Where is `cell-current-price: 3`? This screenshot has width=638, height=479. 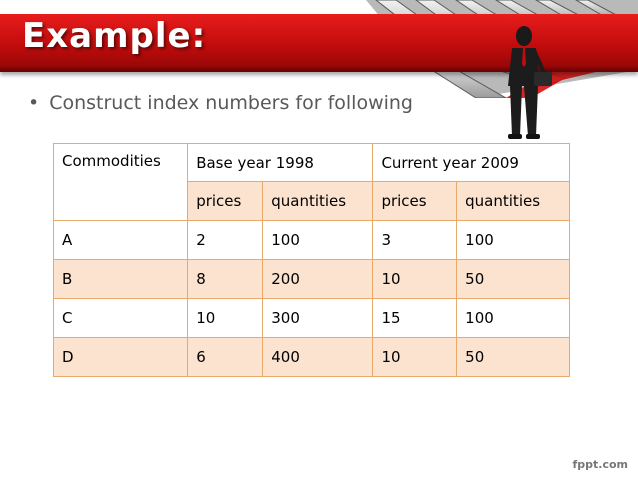 cell-current-price: 3 is located at coordinates (415, 240).